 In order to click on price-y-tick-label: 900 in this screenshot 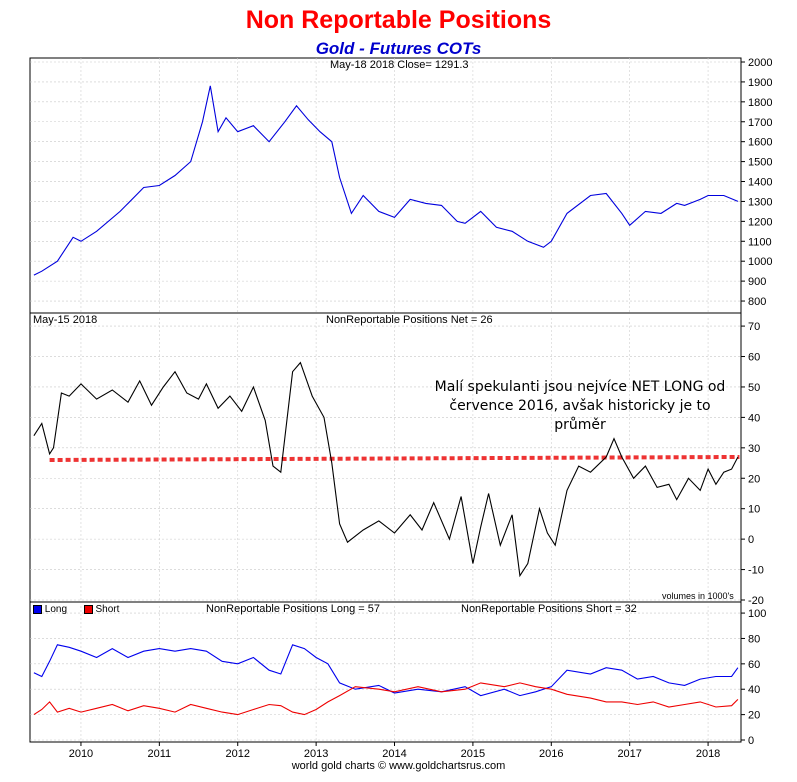, I will do `click(757, 282)`.